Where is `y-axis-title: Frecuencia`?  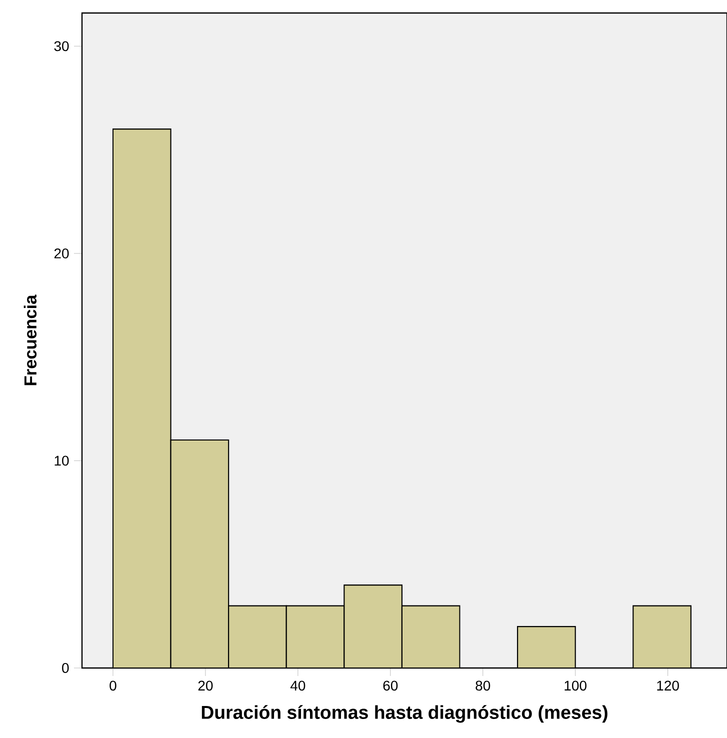 y-axis-title: Frecuencia is located at coordinates (30, 340).